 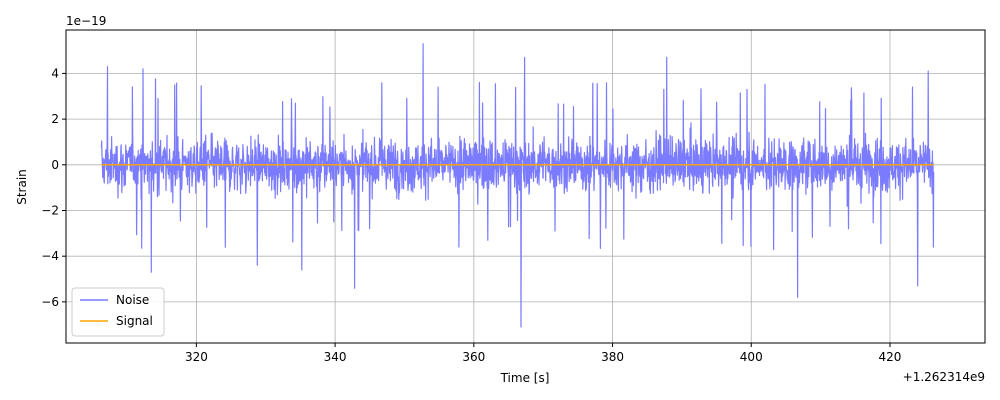 I want to click on x-tick-label: 420, so click(x=890, y=357).